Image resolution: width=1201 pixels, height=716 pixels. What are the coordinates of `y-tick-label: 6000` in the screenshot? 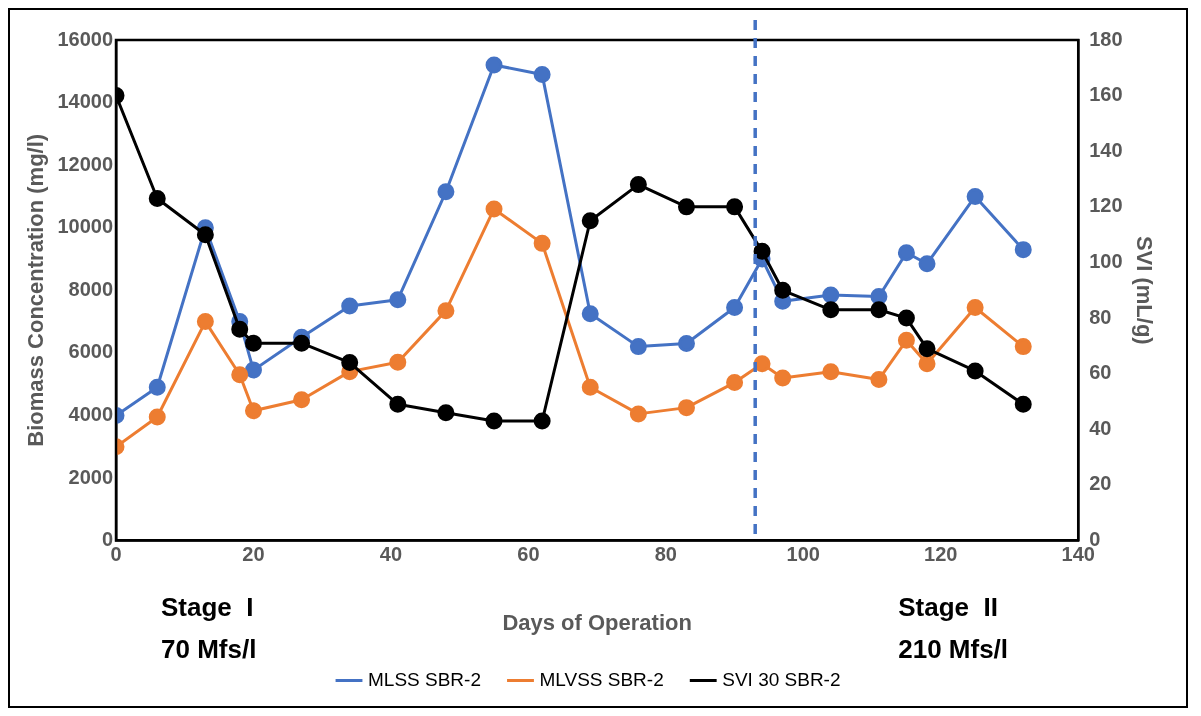 It's located at (91, 351).